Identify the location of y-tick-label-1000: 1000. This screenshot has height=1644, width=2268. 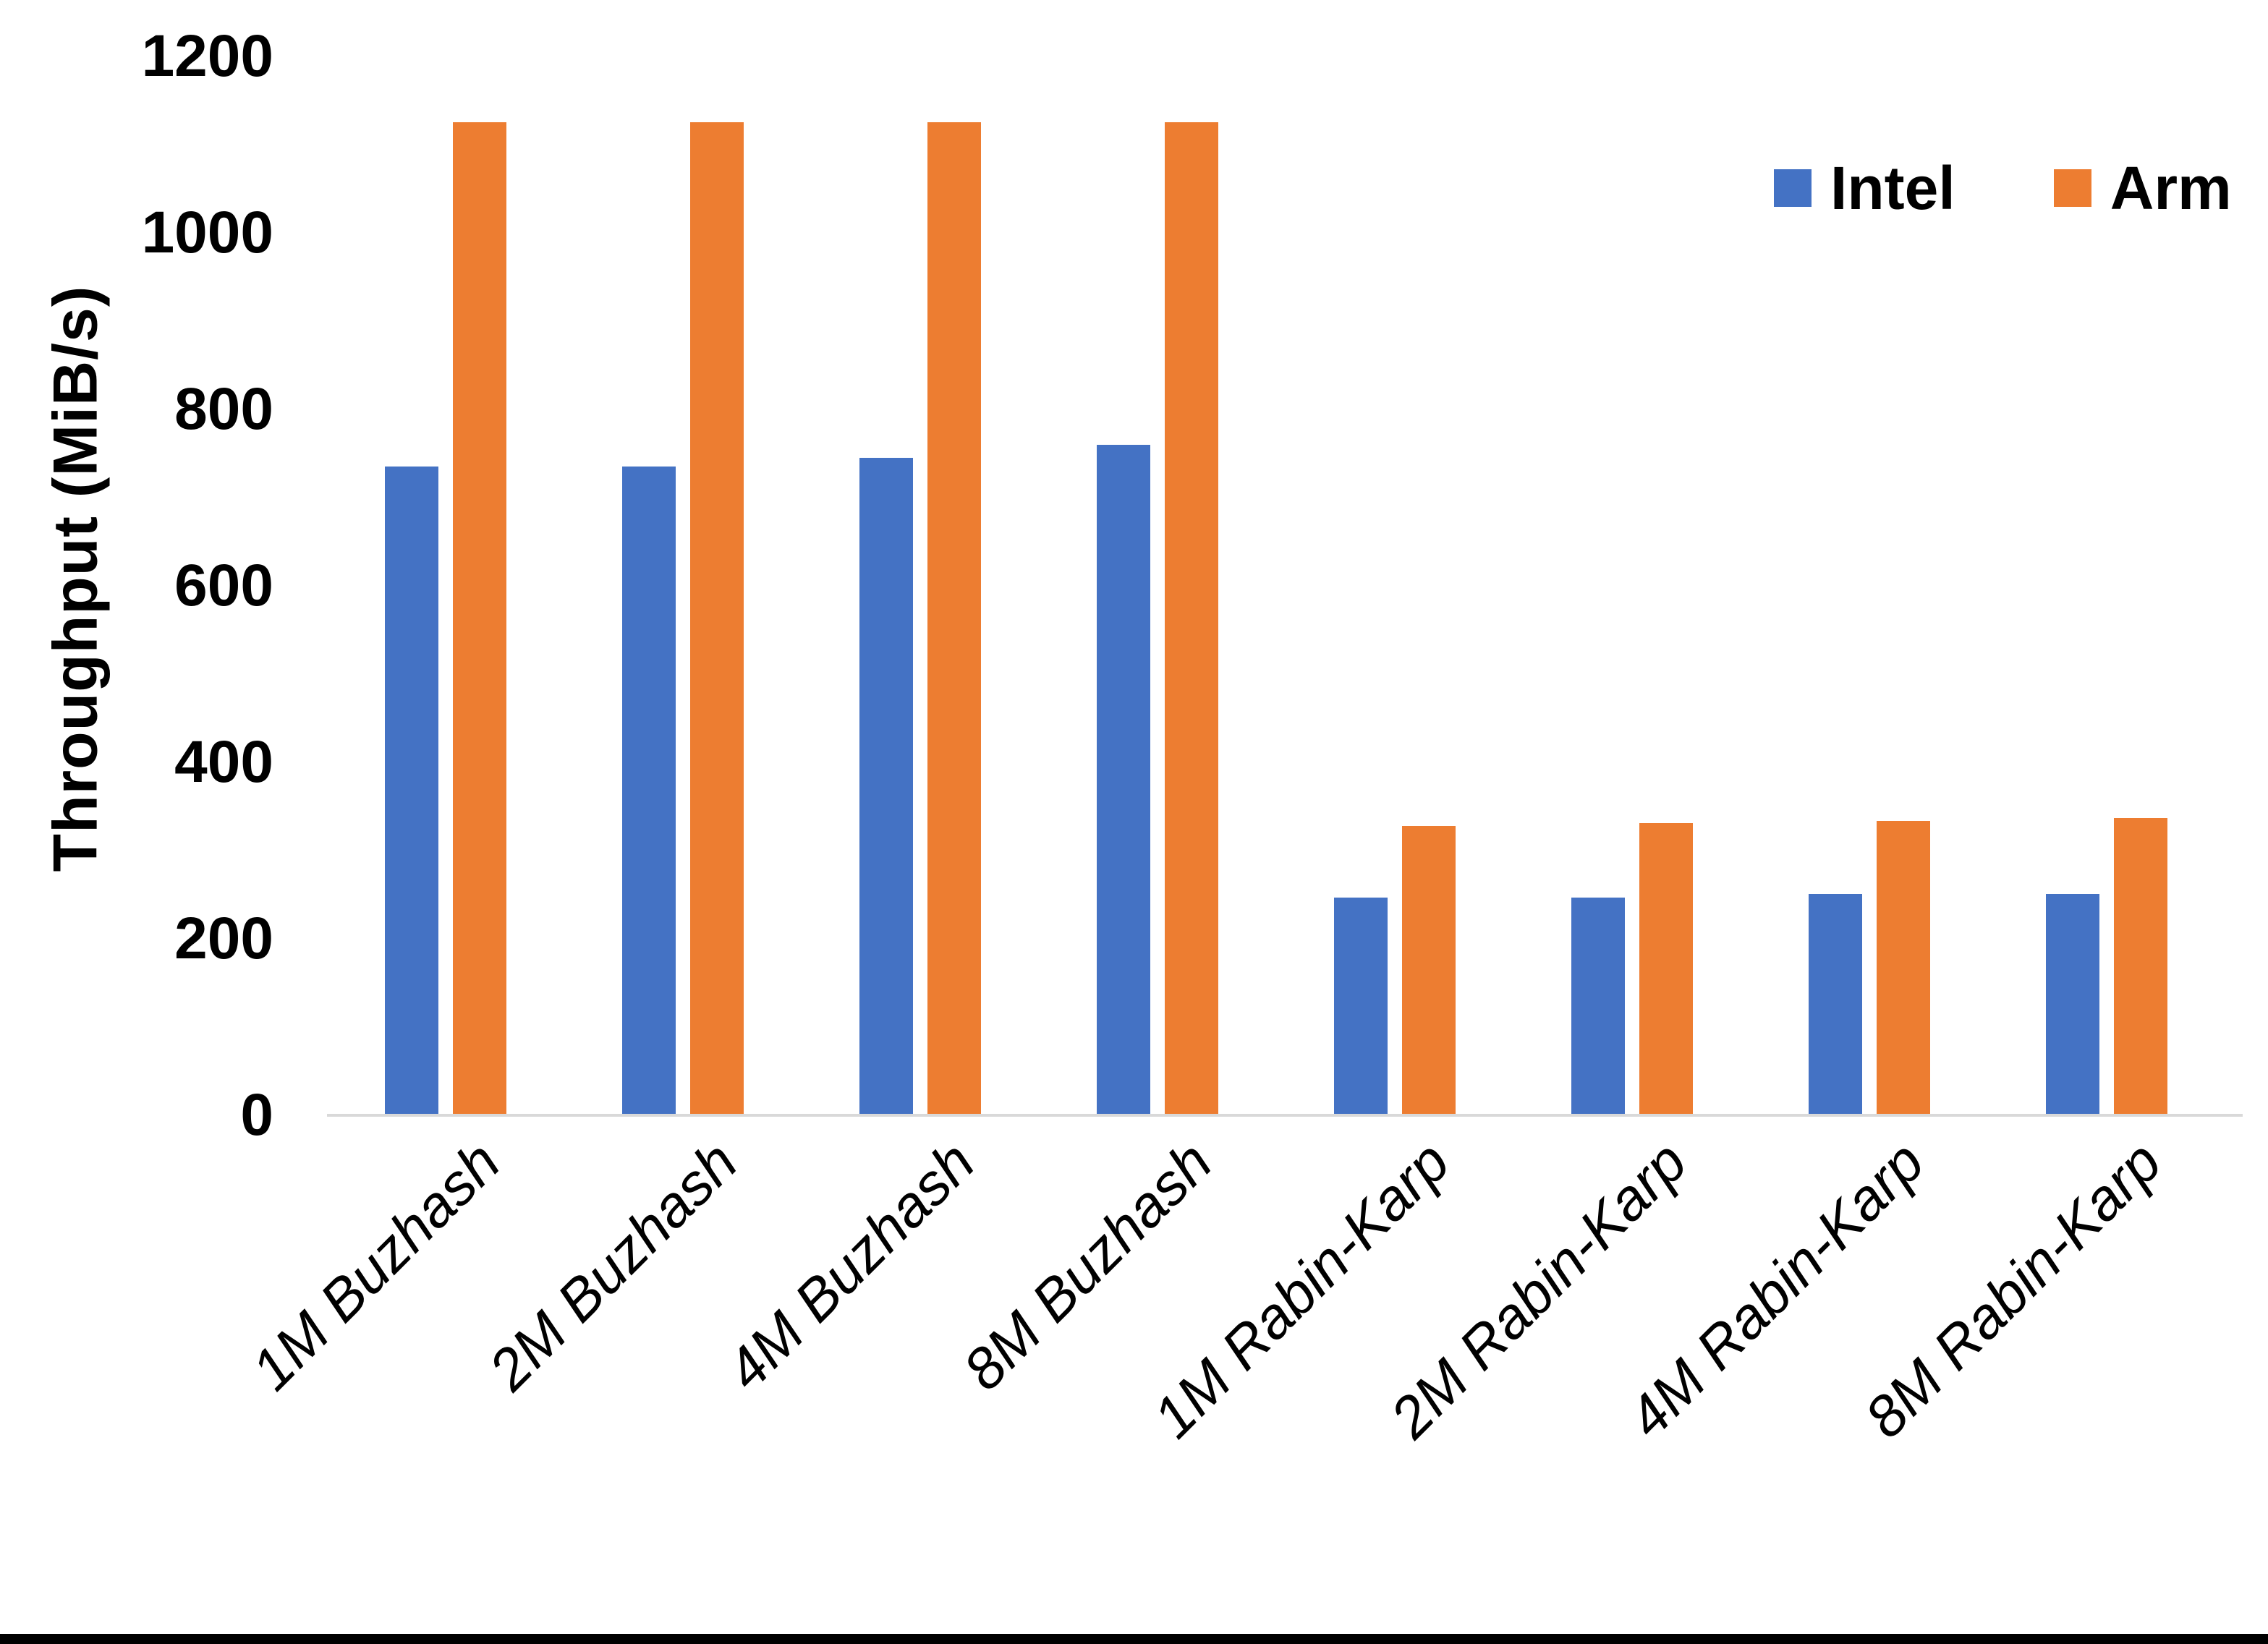
(207, 232).